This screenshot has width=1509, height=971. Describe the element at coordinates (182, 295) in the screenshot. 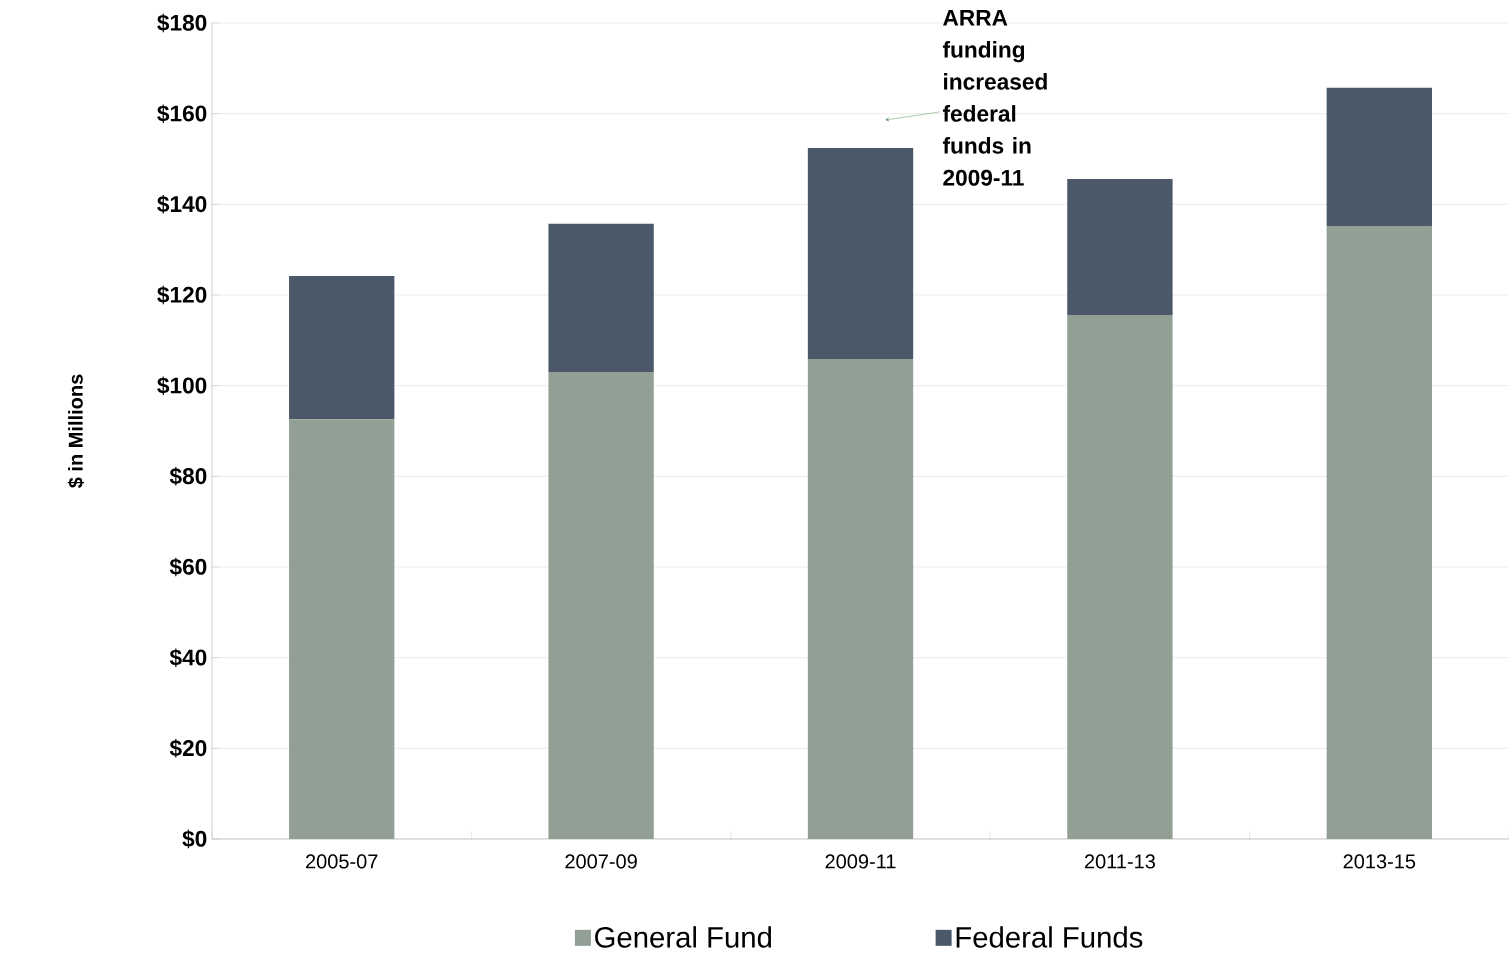

I see `y-tick-label: $120` at that location.